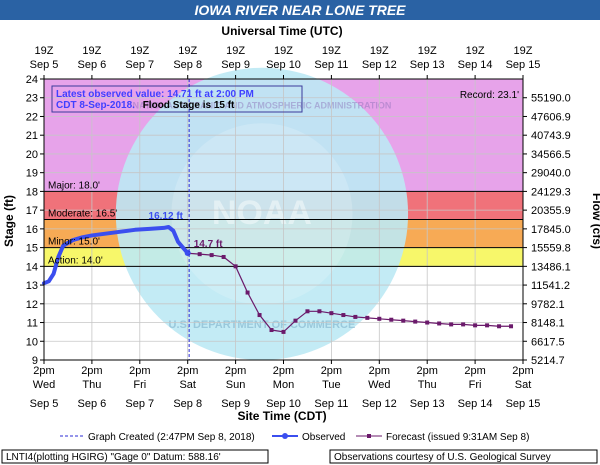 This screenshot has width=600, height=465. I want to click on right-tick-label: 20355.9, so click(551, 211).